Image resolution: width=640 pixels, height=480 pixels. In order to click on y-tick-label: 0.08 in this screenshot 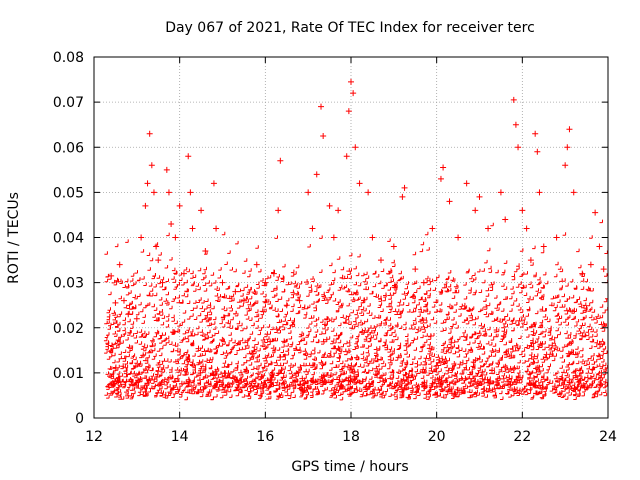, I will do `click(68, 58)`.